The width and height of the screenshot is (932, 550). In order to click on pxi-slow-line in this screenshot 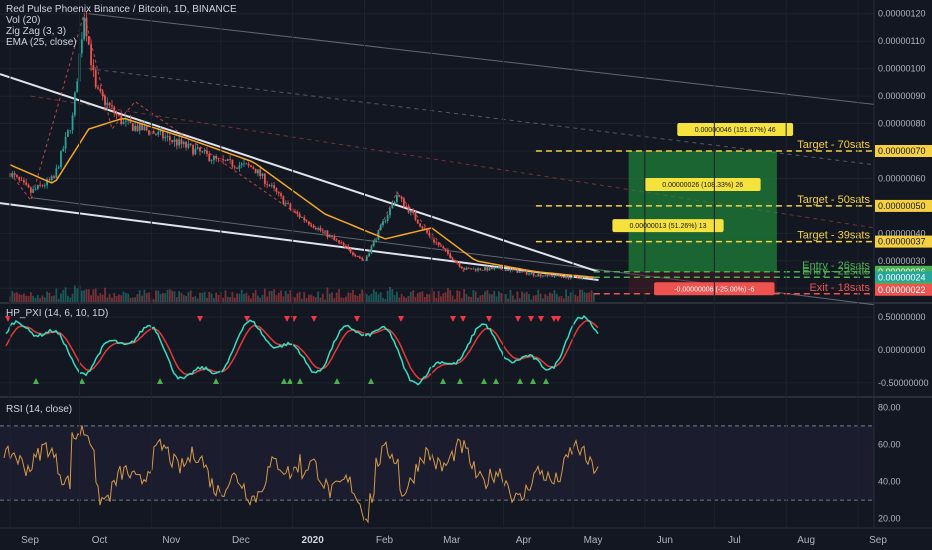, I will do `click(302, 350)`.